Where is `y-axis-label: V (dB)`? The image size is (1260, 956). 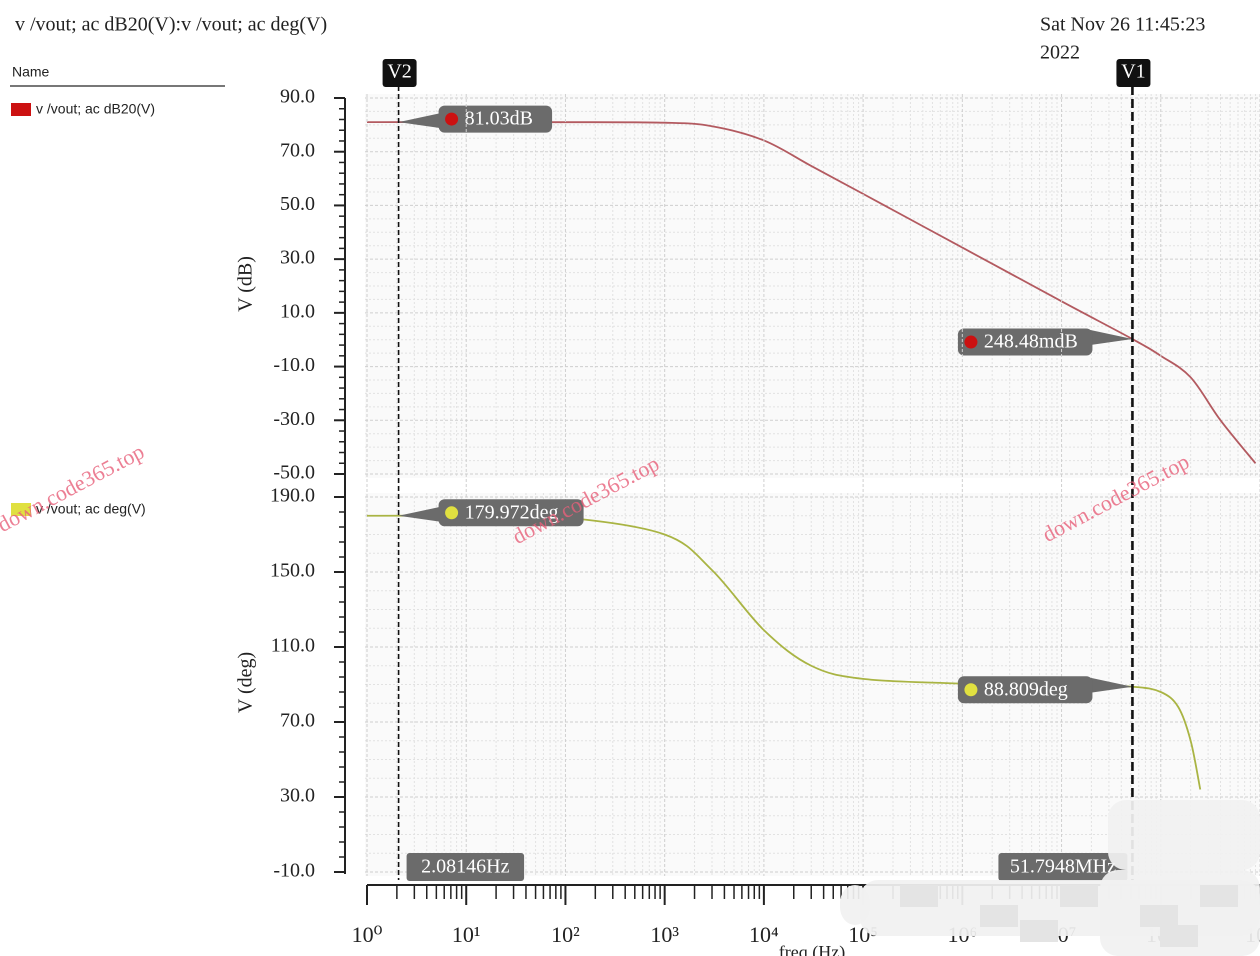
y-axis-label: V (dB) is located at coordinates (246, 284).